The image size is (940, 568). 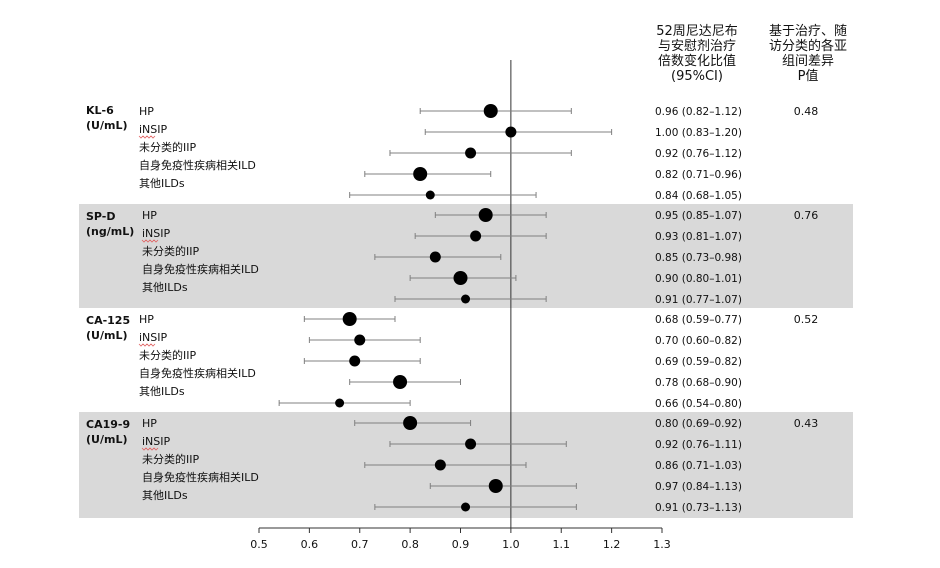 I want to click on ratio-ci-text: 0.80 (0.69–0.92), so click(x=698, y=424).